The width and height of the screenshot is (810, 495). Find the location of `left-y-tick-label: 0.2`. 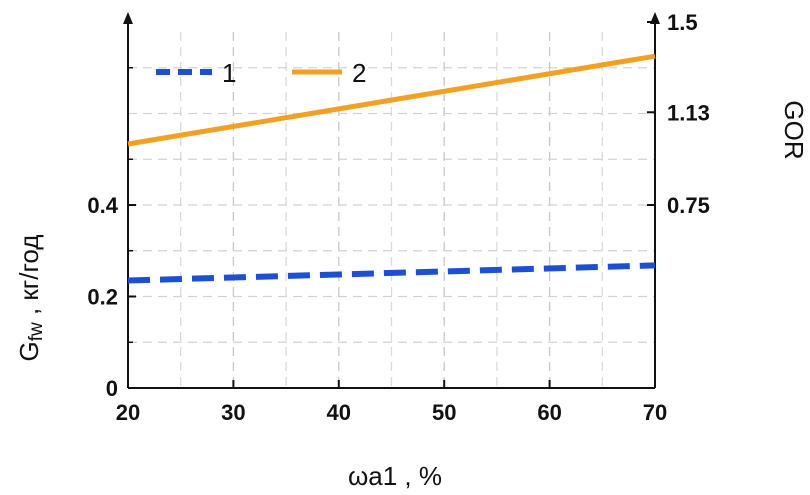

left-y-tick-label: 0.2 is located at coordinates (102, 297).